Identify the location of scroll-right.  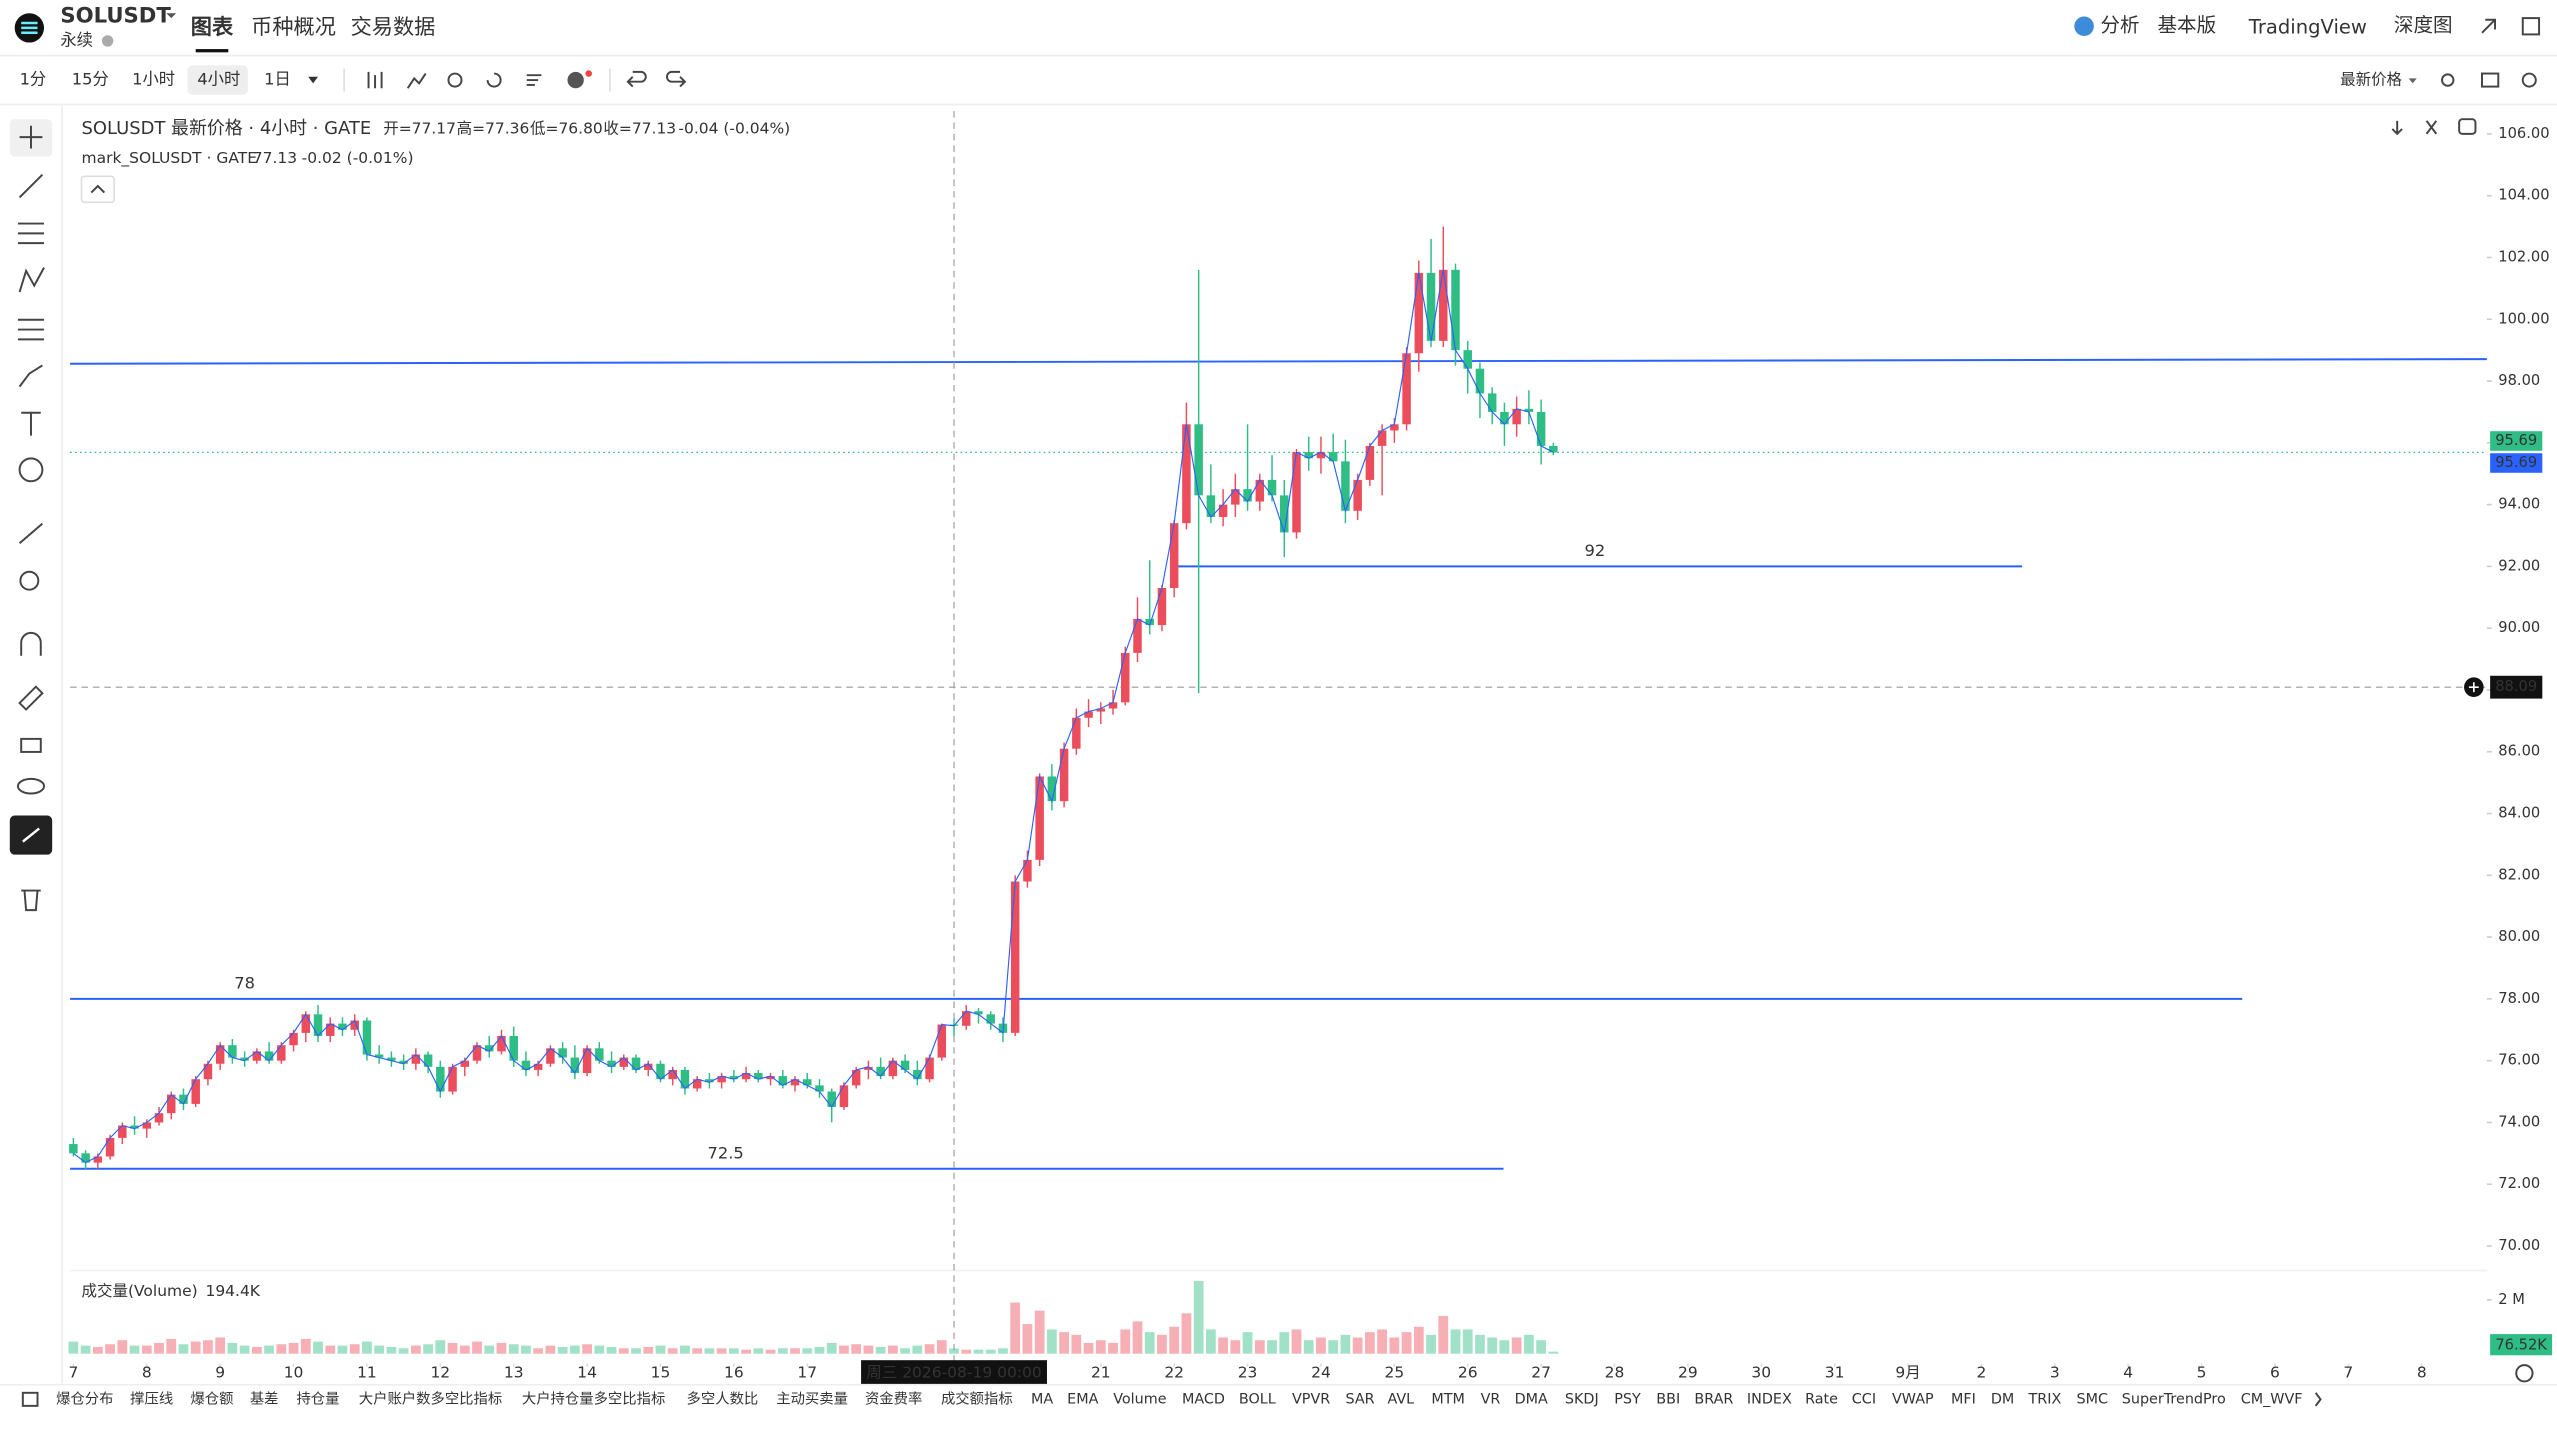
(2318, 1399).